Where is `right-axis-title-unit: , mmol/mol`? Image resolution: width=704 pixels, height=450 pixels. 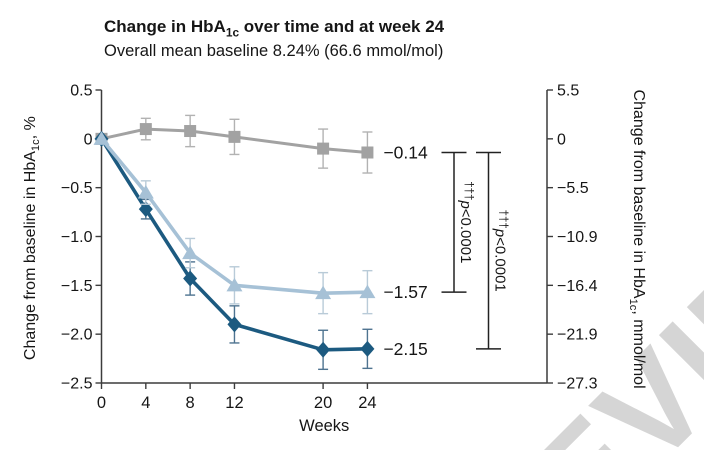
right-axis-title-unit: , mmol/mol is located at coordinates (639, 349).